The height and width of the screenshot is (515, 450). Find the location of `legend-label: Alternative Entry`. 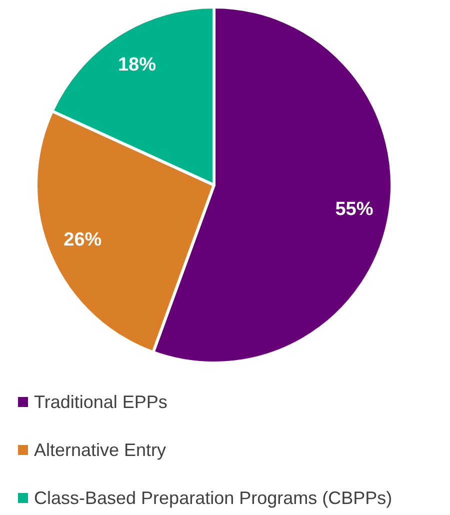

legend-label: Alternative Entry is located at coordinates (100, 450).